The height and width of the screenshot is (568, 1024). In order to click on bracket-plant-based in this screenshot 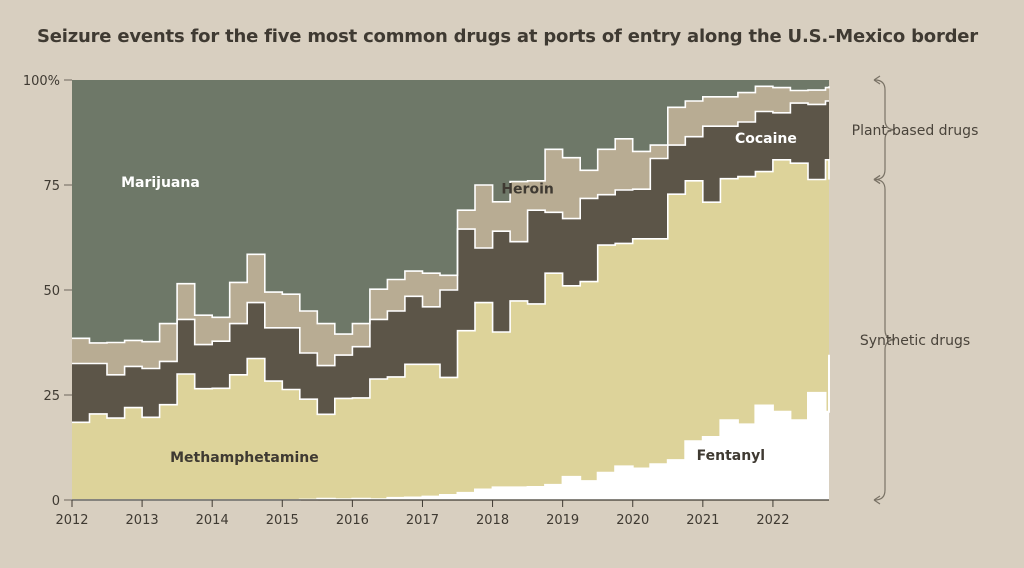, I will do `click(885, 130)`.